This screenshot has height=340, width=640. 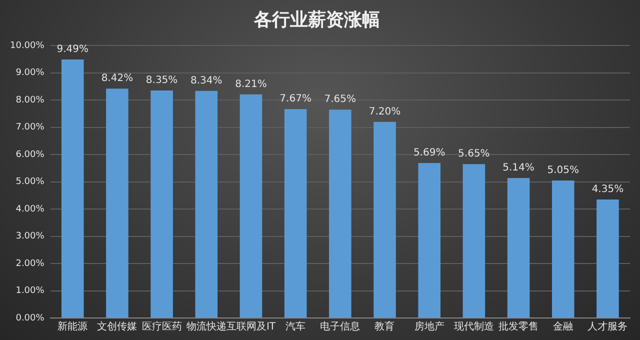 What do you see at coordinates (518, 326) in the screenshot?
I see `x-tick-label: 批发零售` at bounding box center [518, 326].